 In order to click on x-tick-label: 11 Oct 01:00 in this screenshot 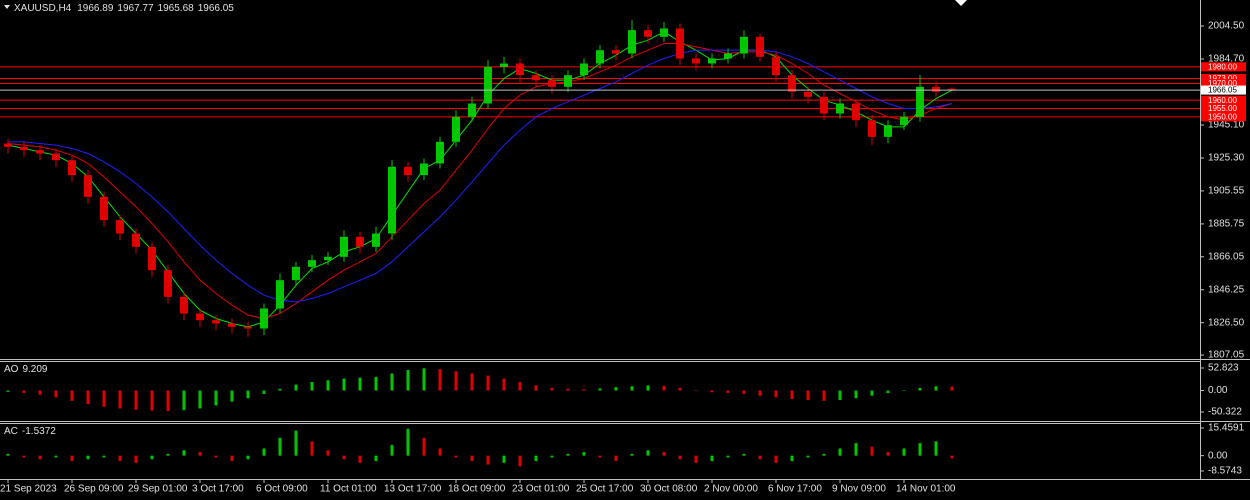, I will do `click(348, 489)`.